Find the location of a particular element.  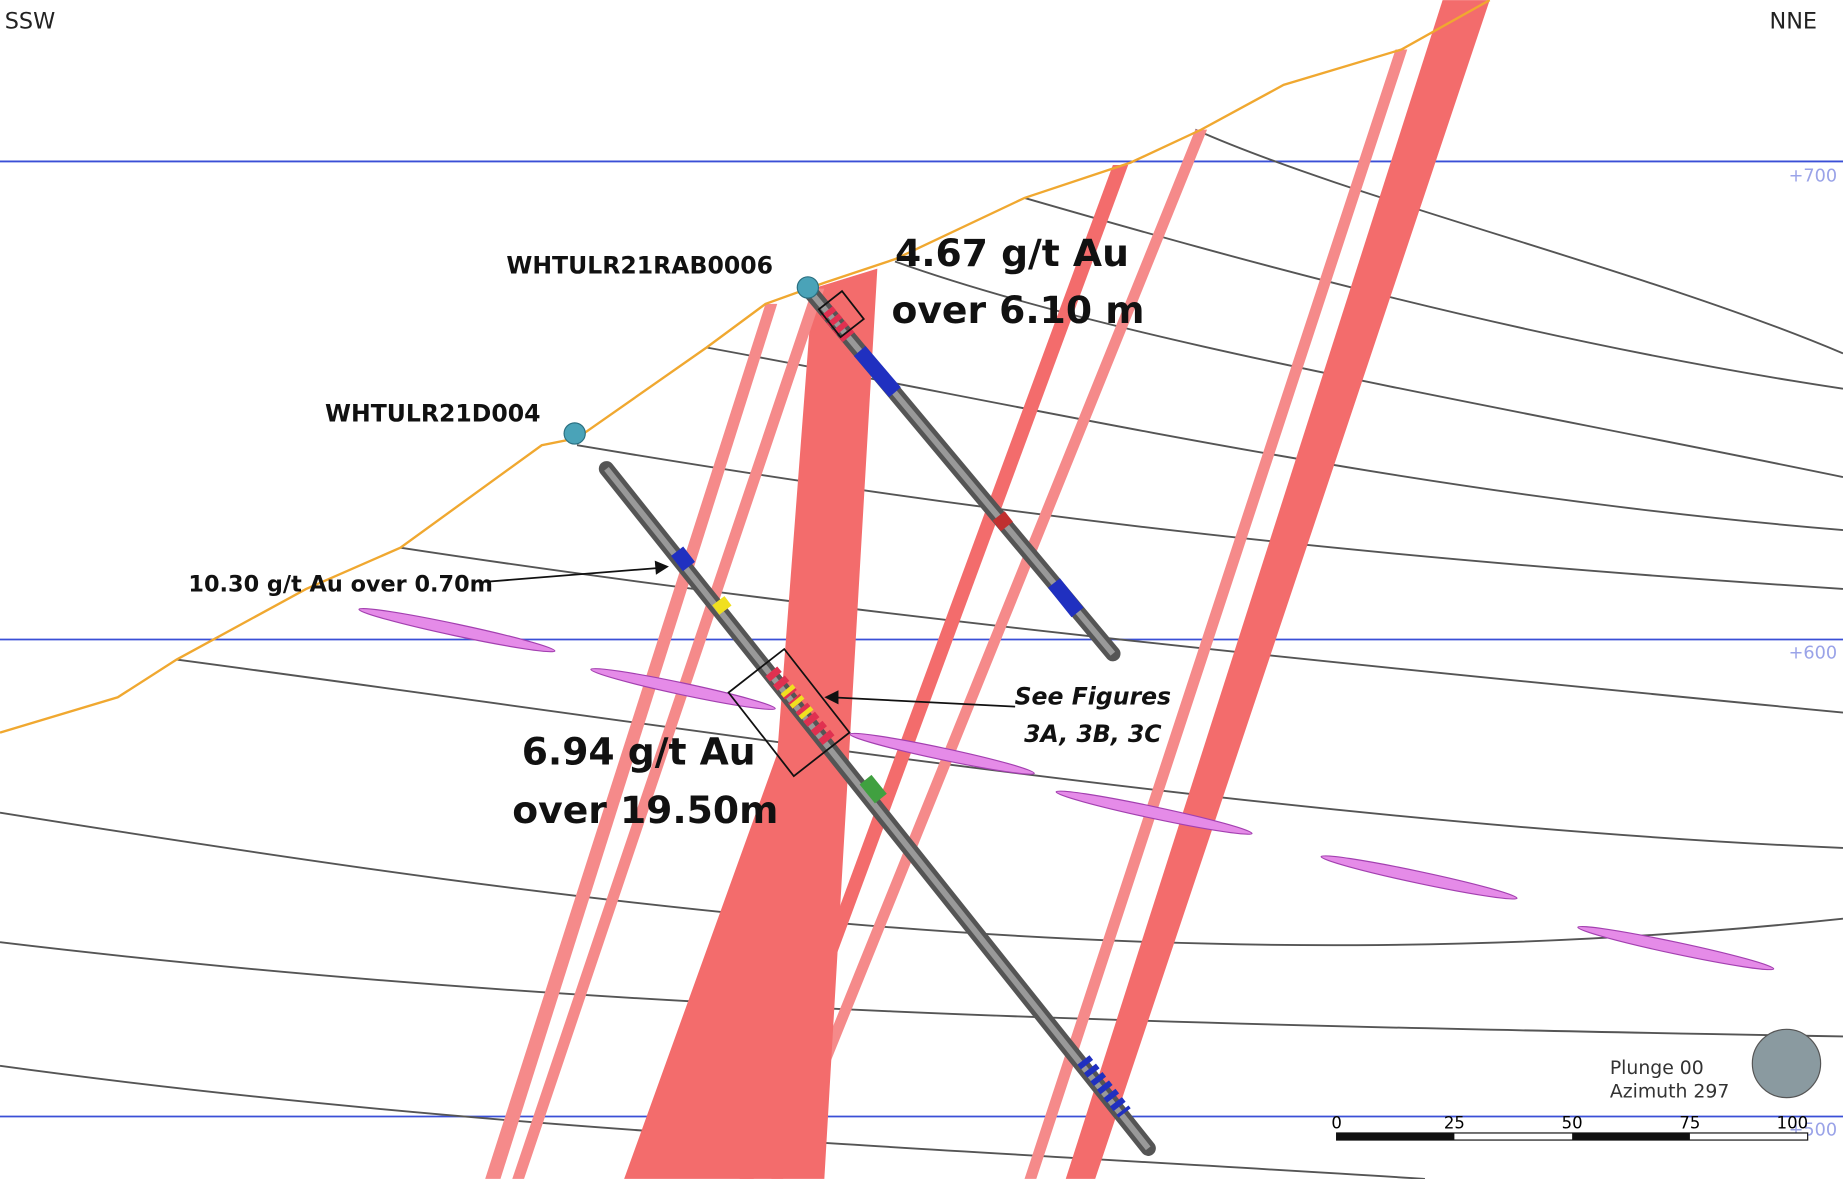

figures-ref: 3A, 3B, 3C is located at coordinates (1093, 734).